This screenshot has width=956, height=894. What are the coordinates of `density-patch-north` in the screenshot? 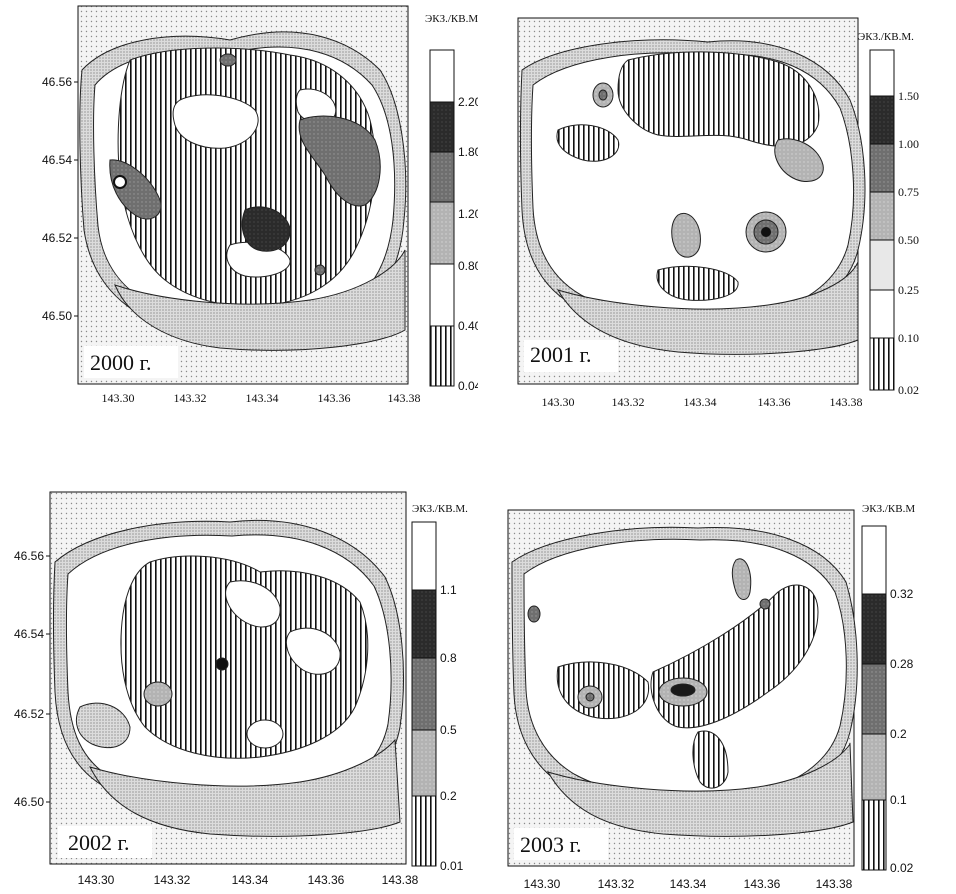 It's located at (228, 60).